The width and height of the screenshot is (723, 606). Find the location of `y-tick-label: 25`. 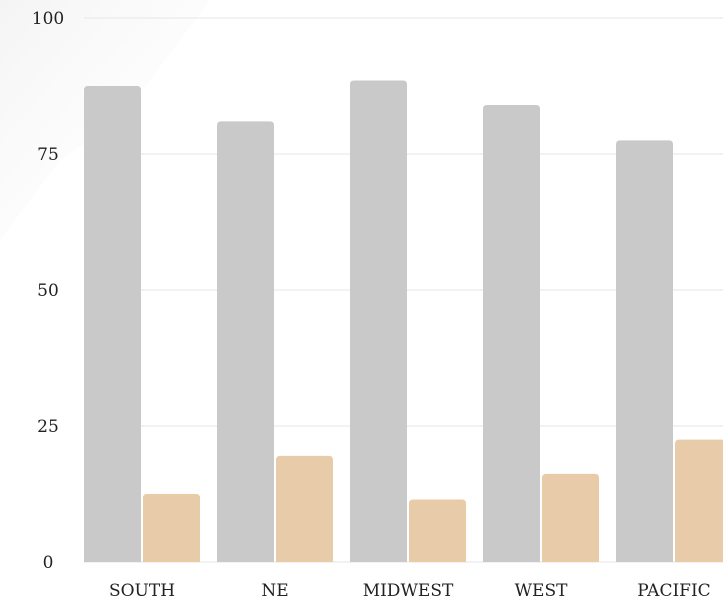

y-tick-label: 25 is located at coordinates (48, 427).